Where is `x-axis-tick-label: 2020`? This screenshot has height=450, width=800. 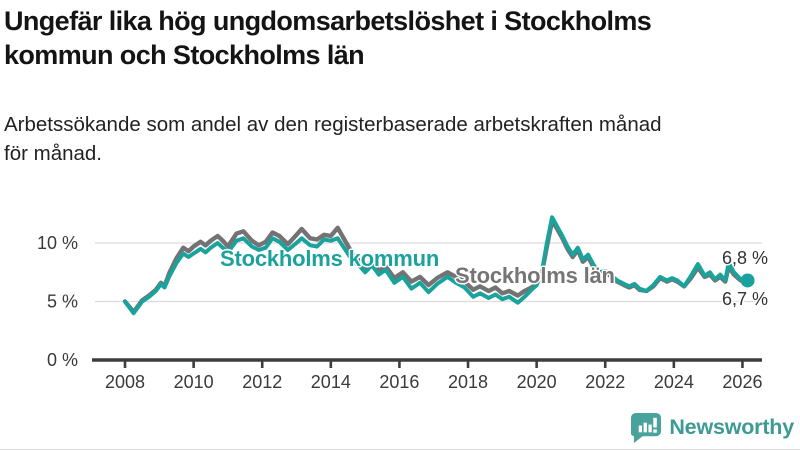
x-axis-tick-label: 2020 is located at coordinates (537, 382).